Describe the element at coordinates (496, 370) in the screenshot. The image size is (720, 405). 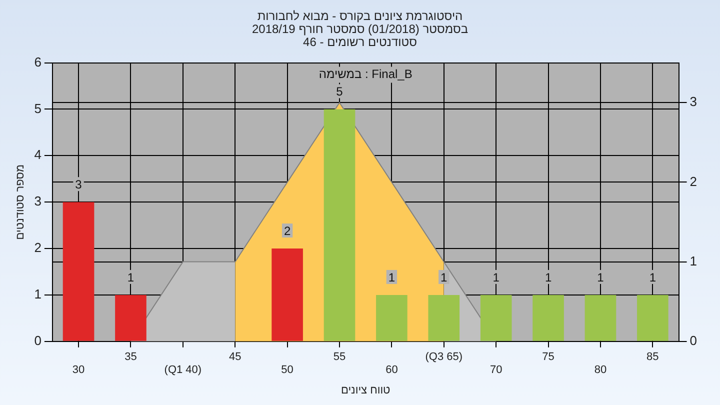
I see `x-tick-label: 70` at that location.